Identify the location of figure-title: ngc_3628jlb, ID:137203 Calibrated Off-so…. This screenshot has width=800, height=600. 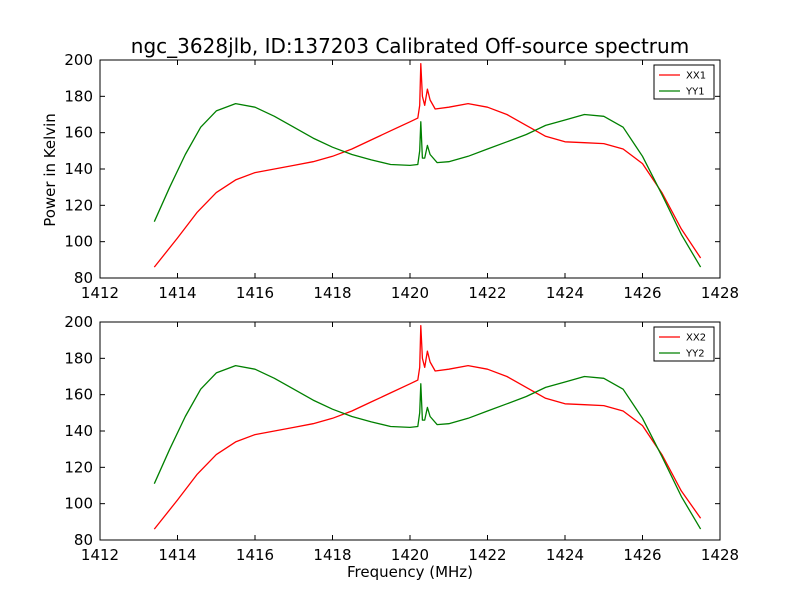
(410, 46).